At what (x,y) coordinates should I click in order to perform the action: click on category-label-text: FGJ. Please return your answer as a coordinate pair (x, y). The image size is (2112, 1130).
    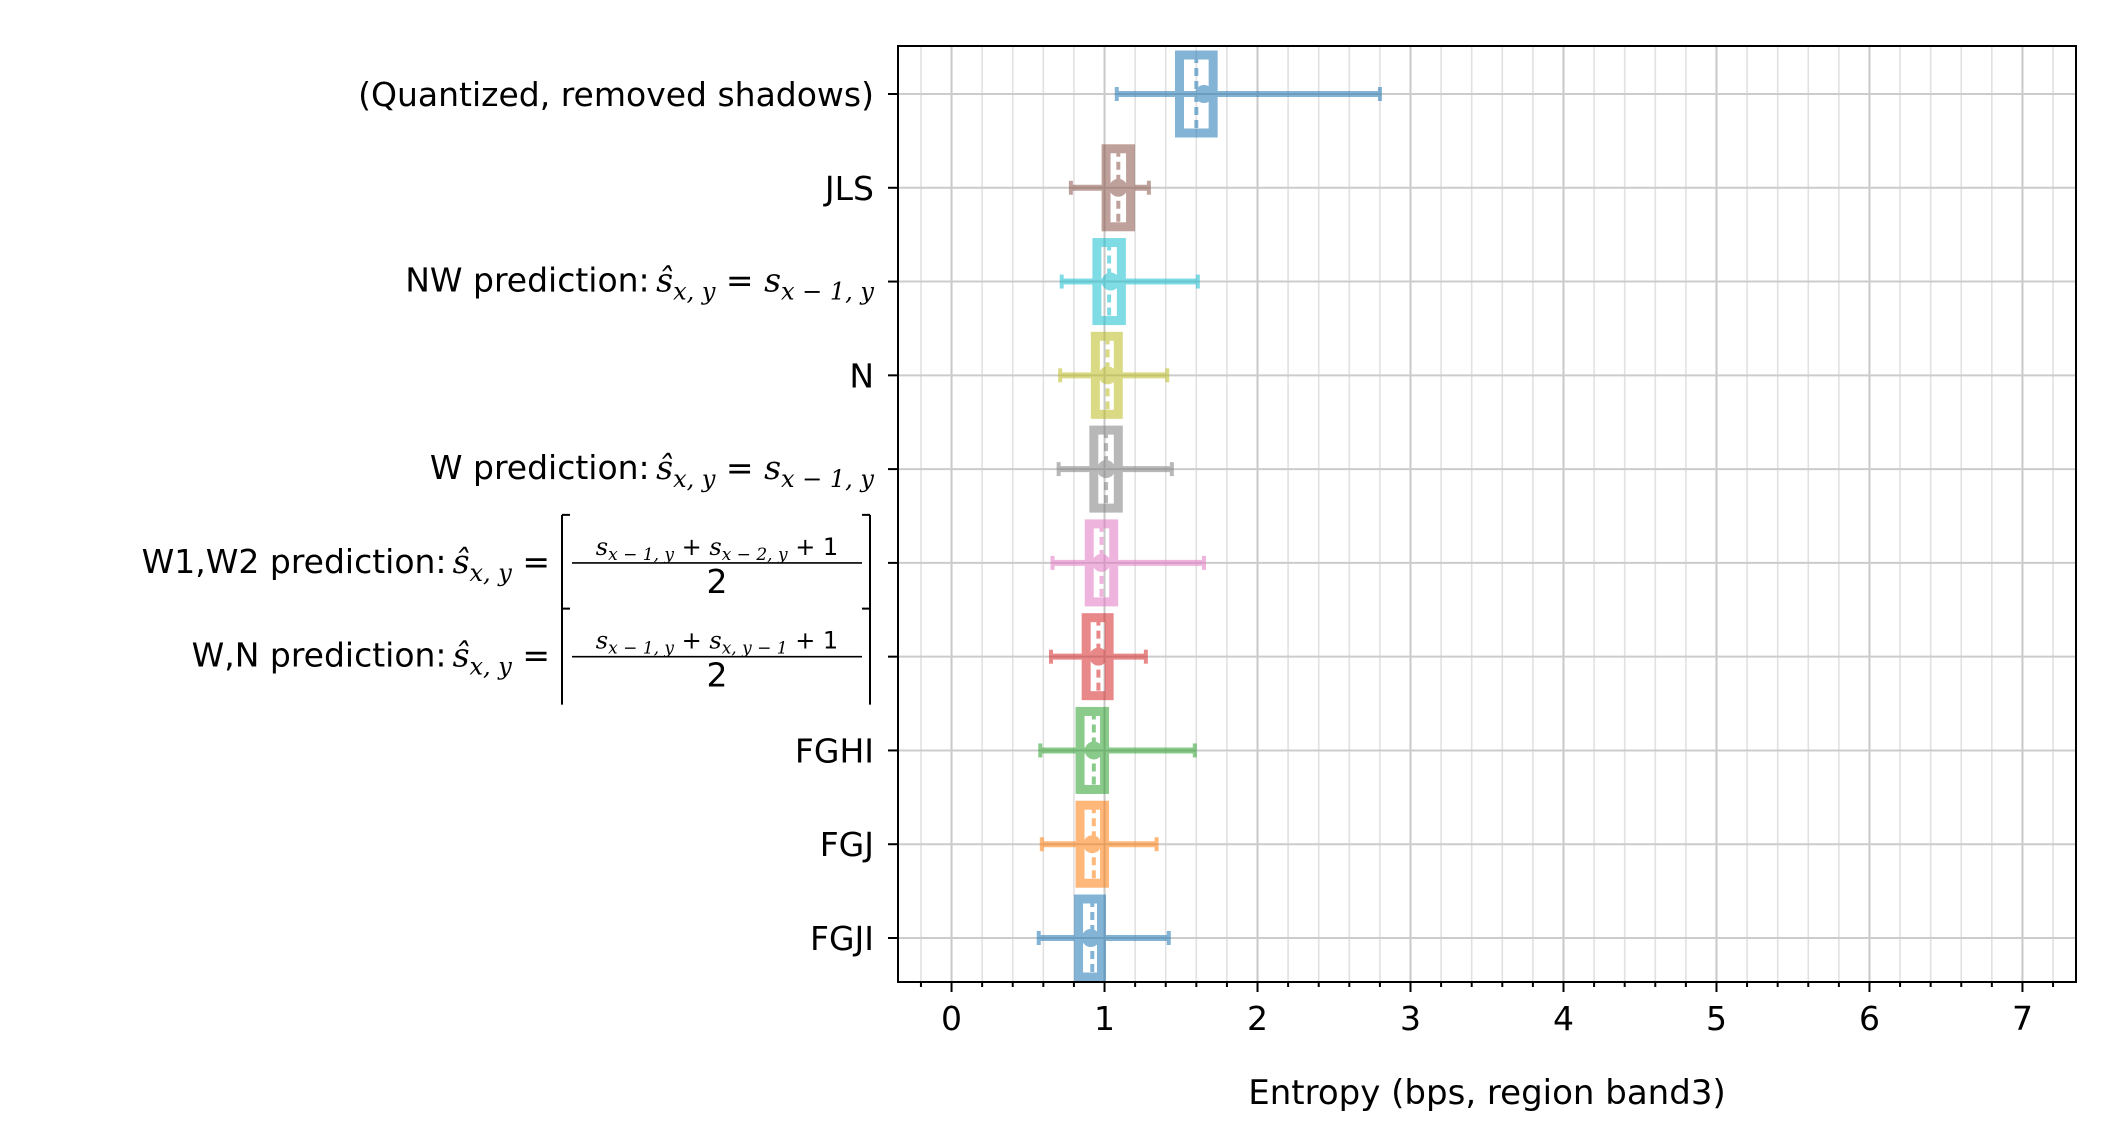
    Looking at the image, I should click on (847, 844).